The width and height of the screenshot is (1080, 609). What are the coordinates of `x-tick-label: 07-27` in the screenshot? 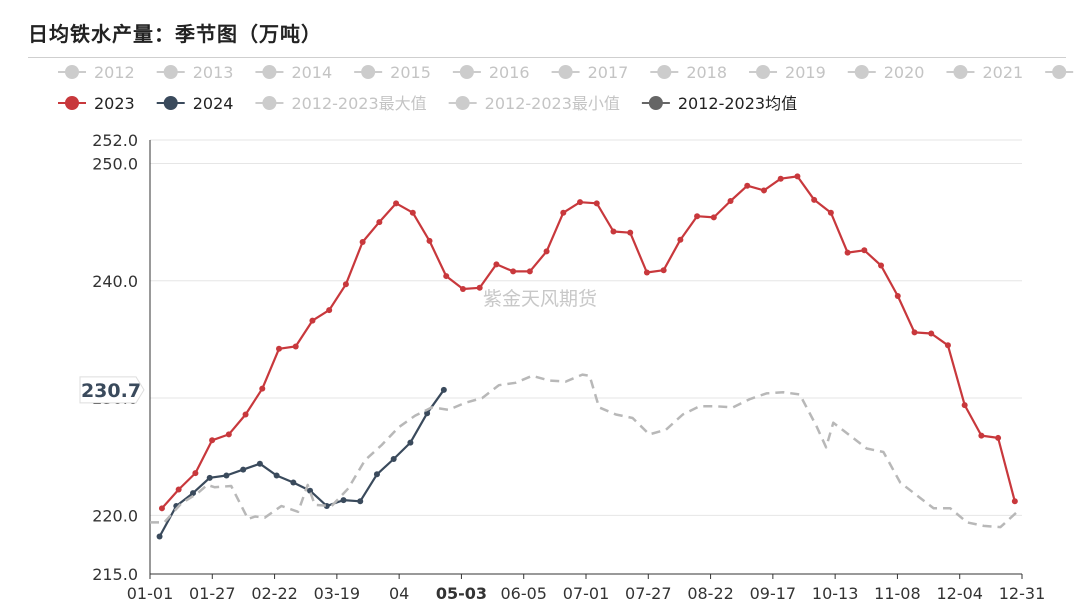 It's located at (648, 593).